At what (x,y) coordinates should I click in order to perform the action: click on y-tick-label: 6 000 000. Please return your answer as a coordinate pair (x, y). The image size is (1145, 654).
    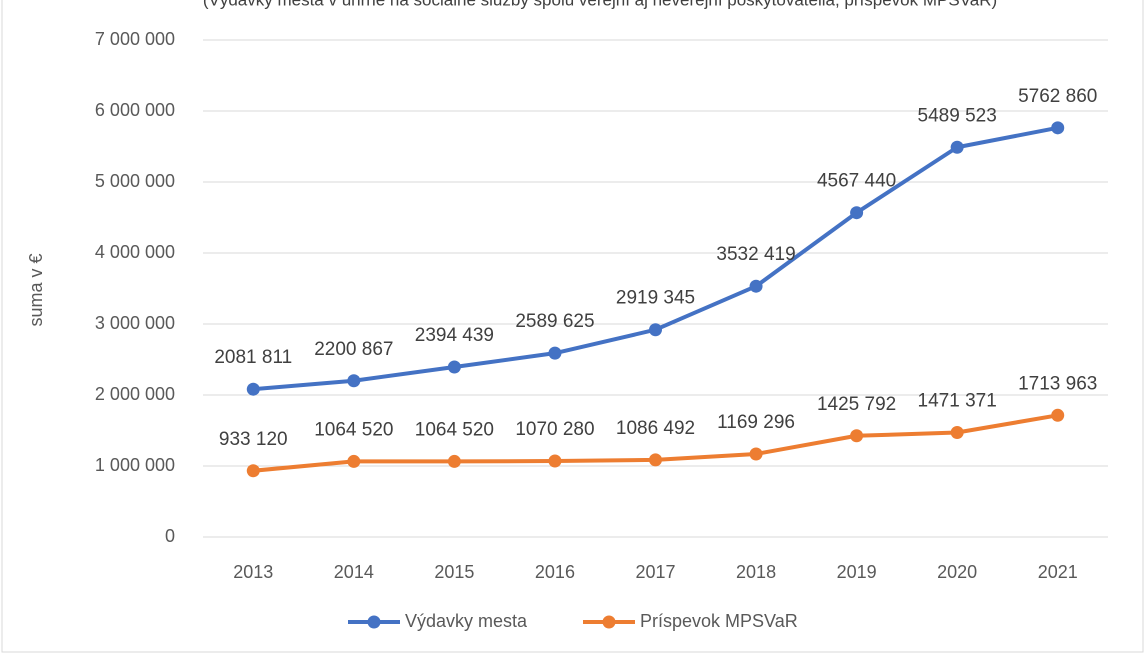
    Looking at the image, I should click on (135, 110).